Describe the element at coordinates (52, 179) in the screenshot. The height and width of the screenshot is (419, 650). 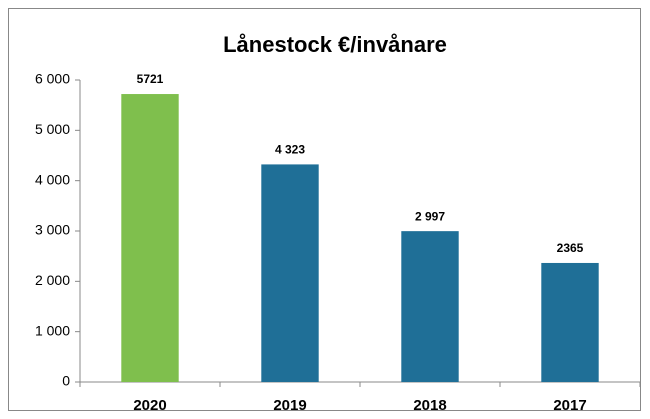
I see `y-tick-label: 4 000` at that location.